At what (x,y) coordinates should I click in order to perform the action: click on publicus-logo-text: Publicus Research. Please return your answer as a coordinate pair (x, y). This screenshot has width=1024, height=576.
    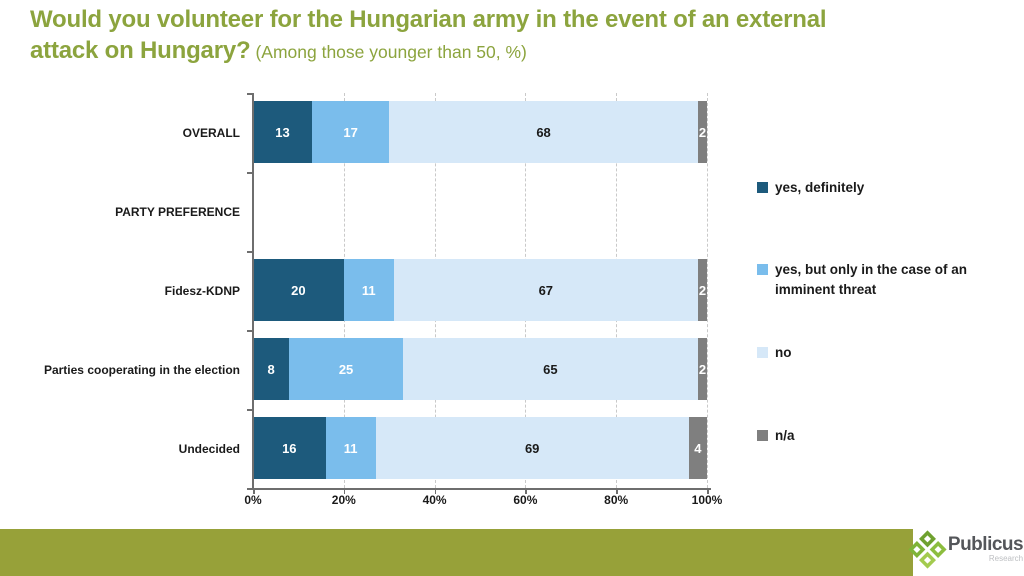
    Looking at the image, I should click on (985, 548).